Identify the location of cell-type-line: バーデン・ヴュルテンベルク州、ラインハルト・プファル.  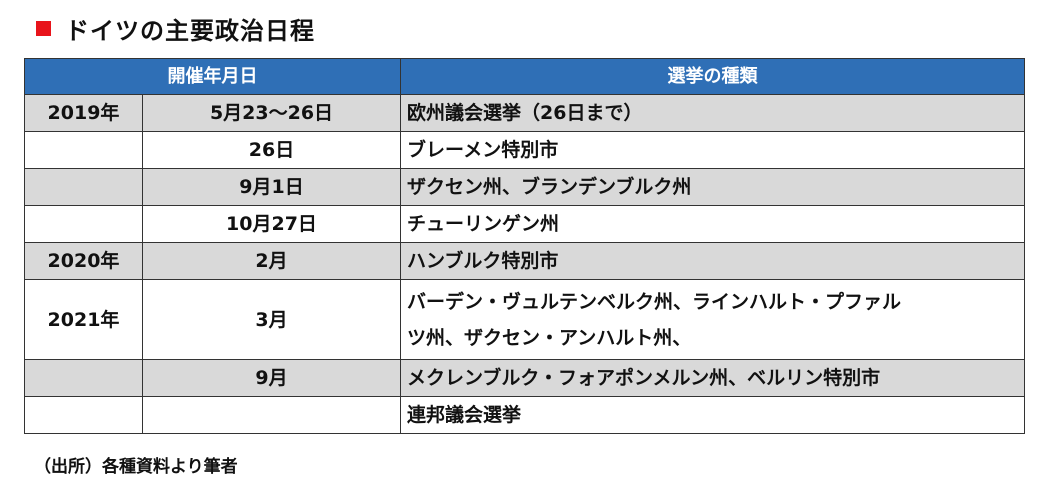
(654, 301).